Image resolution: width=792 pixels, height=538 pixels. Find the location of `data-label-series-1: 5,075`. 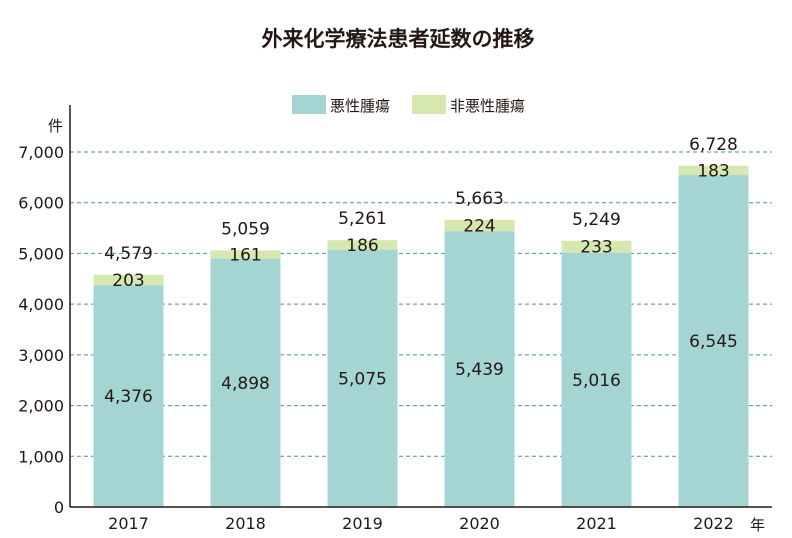

data-label-series-1: 5,075 is located at coordinates (362, 379).